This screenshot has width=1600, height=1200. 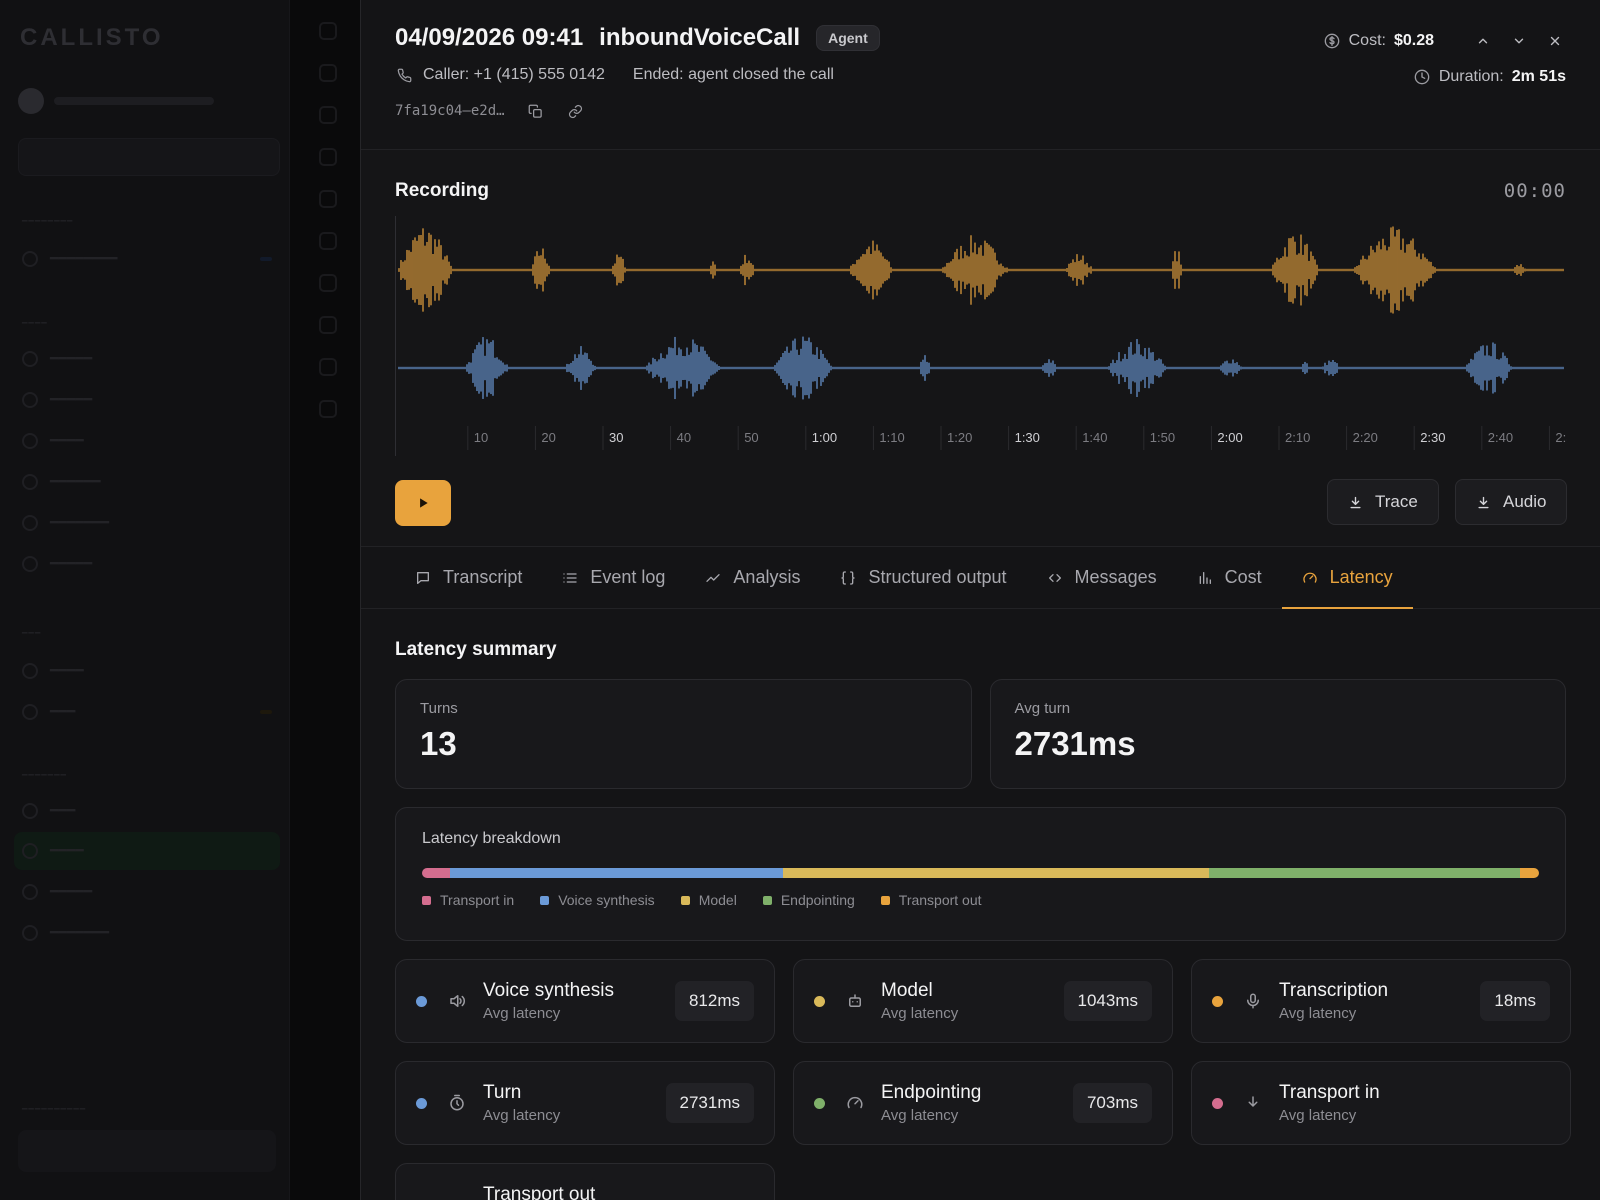 What do you see at coordinates (570, 577) in the screenshot?
I see `list-icon` at bounding box center [570, 577].